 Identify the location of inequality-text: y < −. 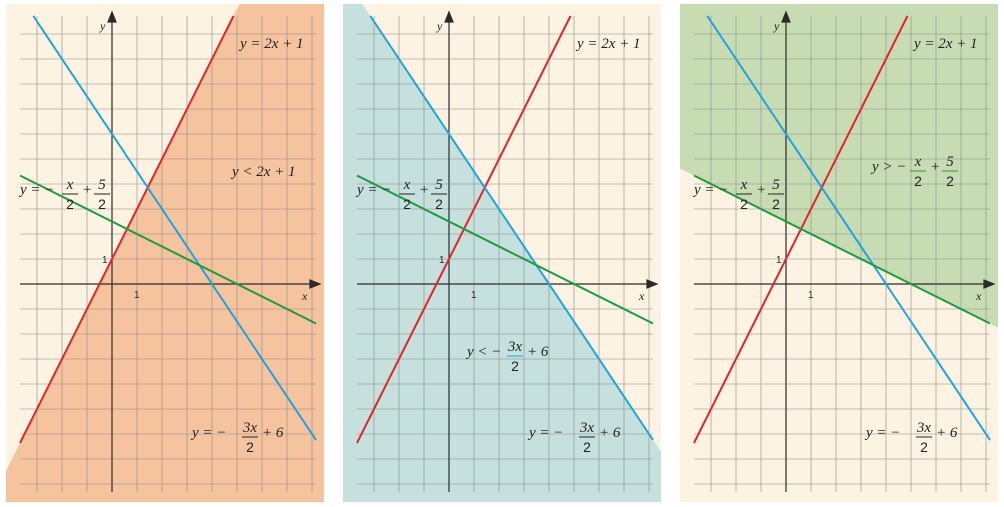
(483, 352).